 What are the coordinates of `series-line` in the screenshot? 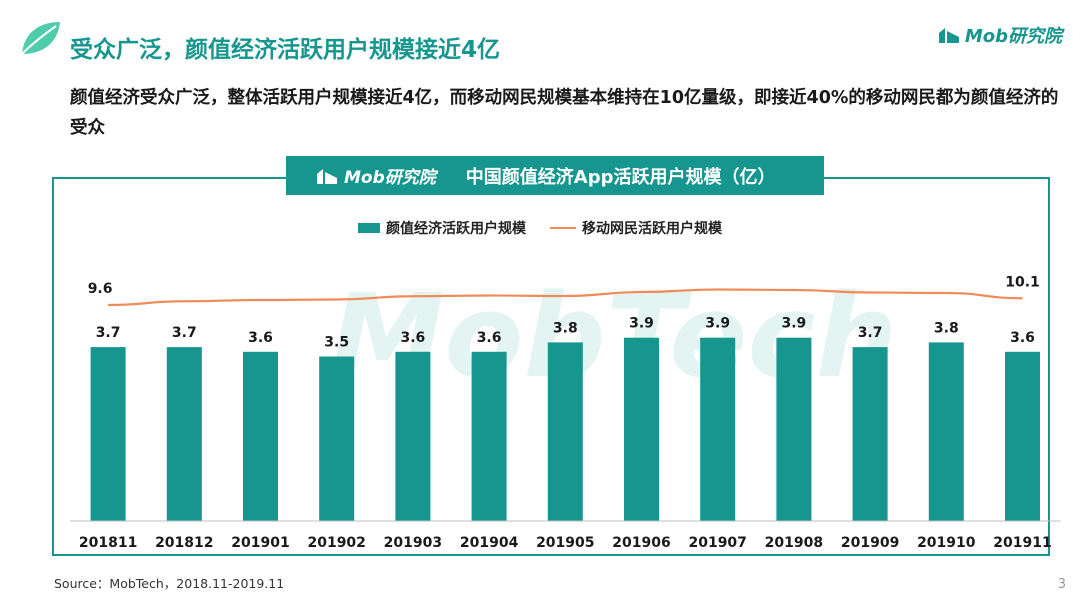 It's located at (565, 297).